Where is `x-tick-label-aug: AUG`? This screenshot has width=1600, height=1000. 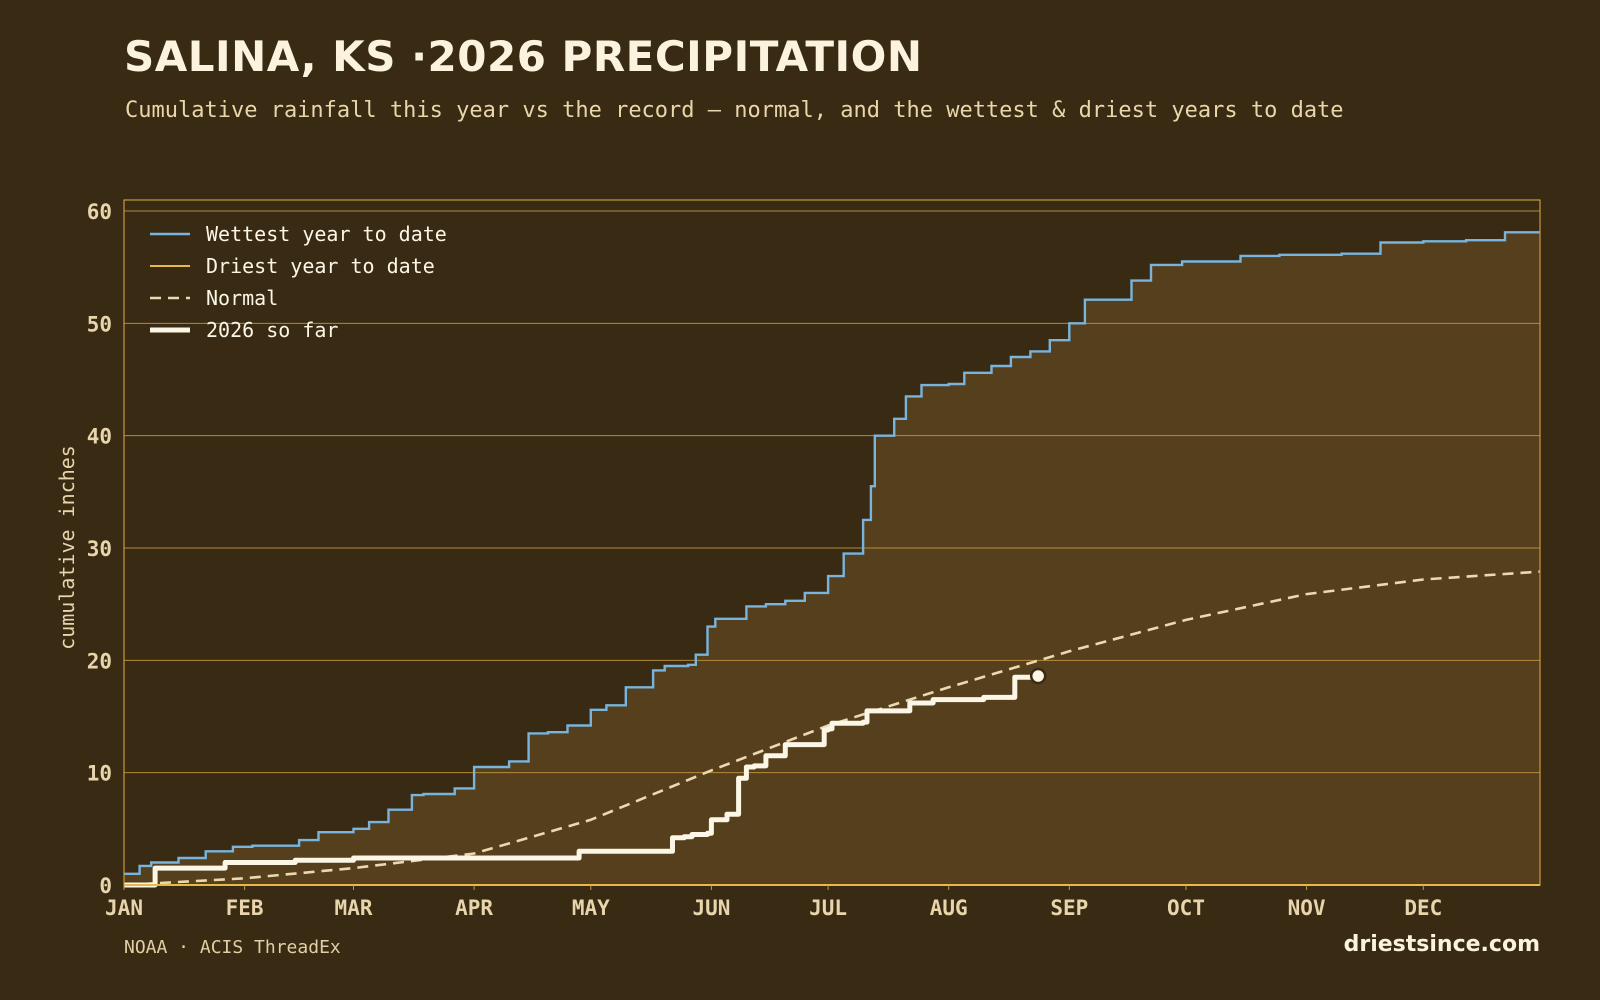 x-tick-label-aug: AUG is located at coordinates (949, 908).